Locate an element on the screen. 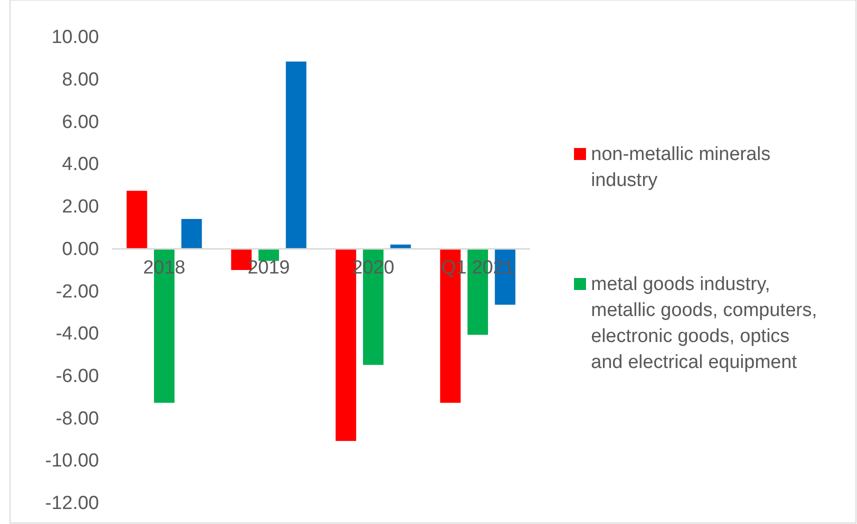  y-tick-label: -4.00 is located at coordinates (77, 334).